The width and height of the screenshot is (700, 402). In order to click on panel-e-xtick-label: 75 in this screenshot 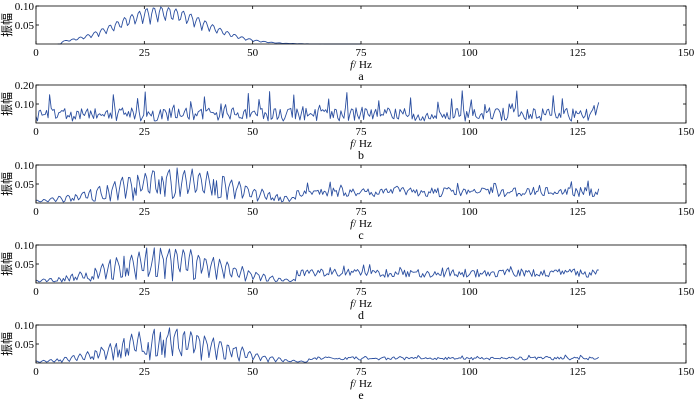, I will do `click(362, 372)`.